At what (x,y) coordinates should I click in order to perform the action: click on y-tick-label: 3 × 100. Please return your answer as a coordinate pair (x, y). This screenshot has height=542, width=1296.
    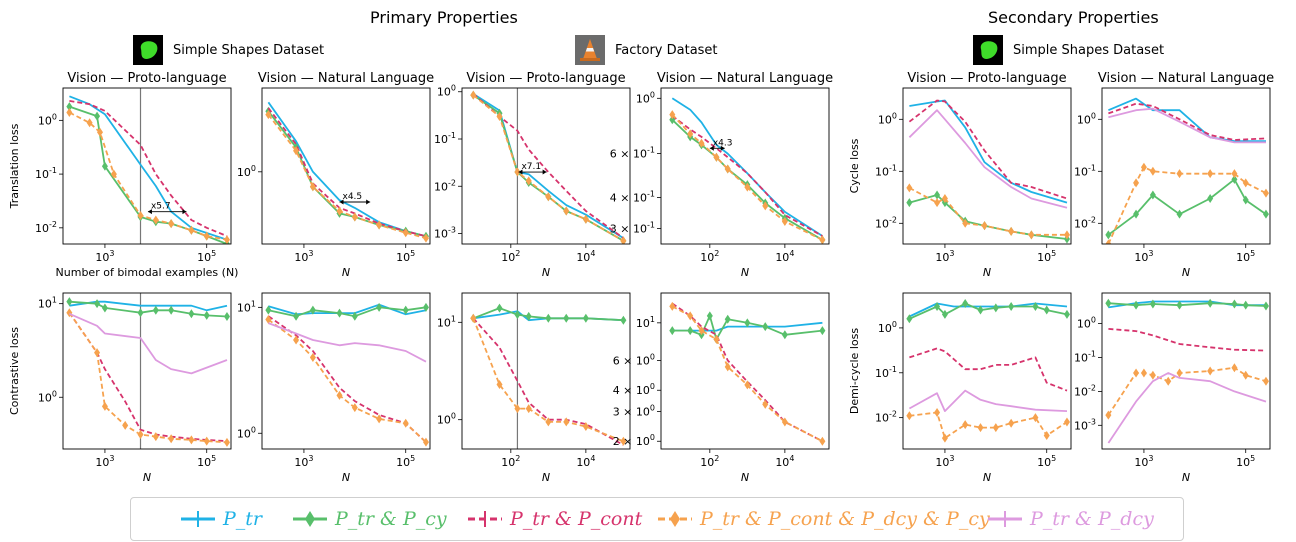
    Looking at the image, I should click on (634, 410).